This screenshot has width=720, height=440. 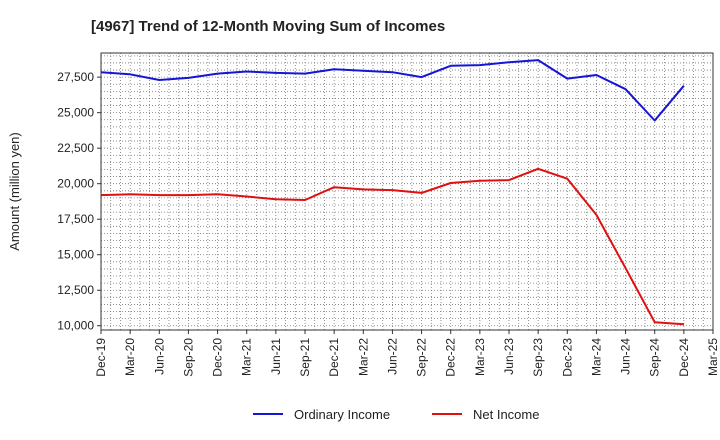 I want to click on x-tick-label: Mar-21, so click(x=247, y=357).